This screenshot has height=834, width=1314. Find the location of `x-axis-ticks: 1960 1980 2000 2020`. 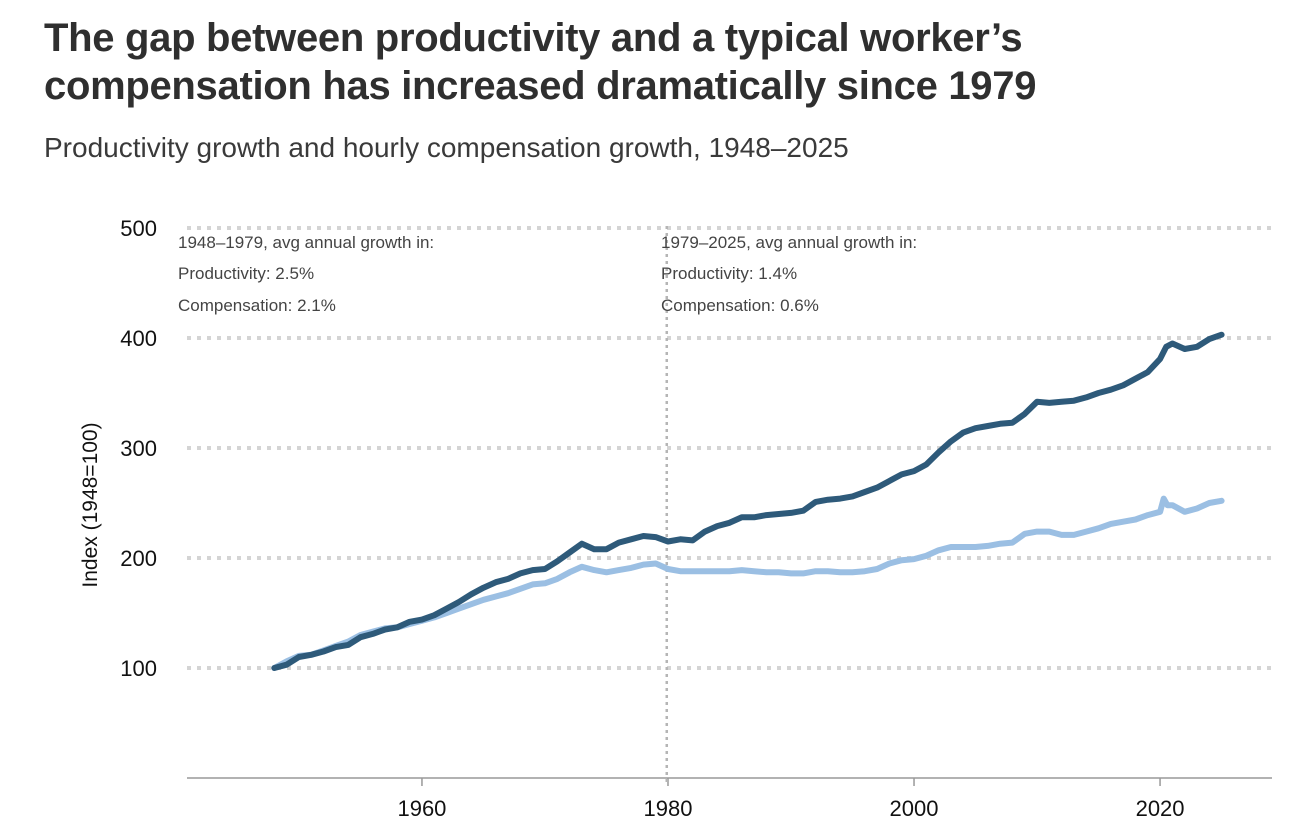

x-axis-ticks: 1960 1980 2000 2020 is located at coordinates (791, 799).